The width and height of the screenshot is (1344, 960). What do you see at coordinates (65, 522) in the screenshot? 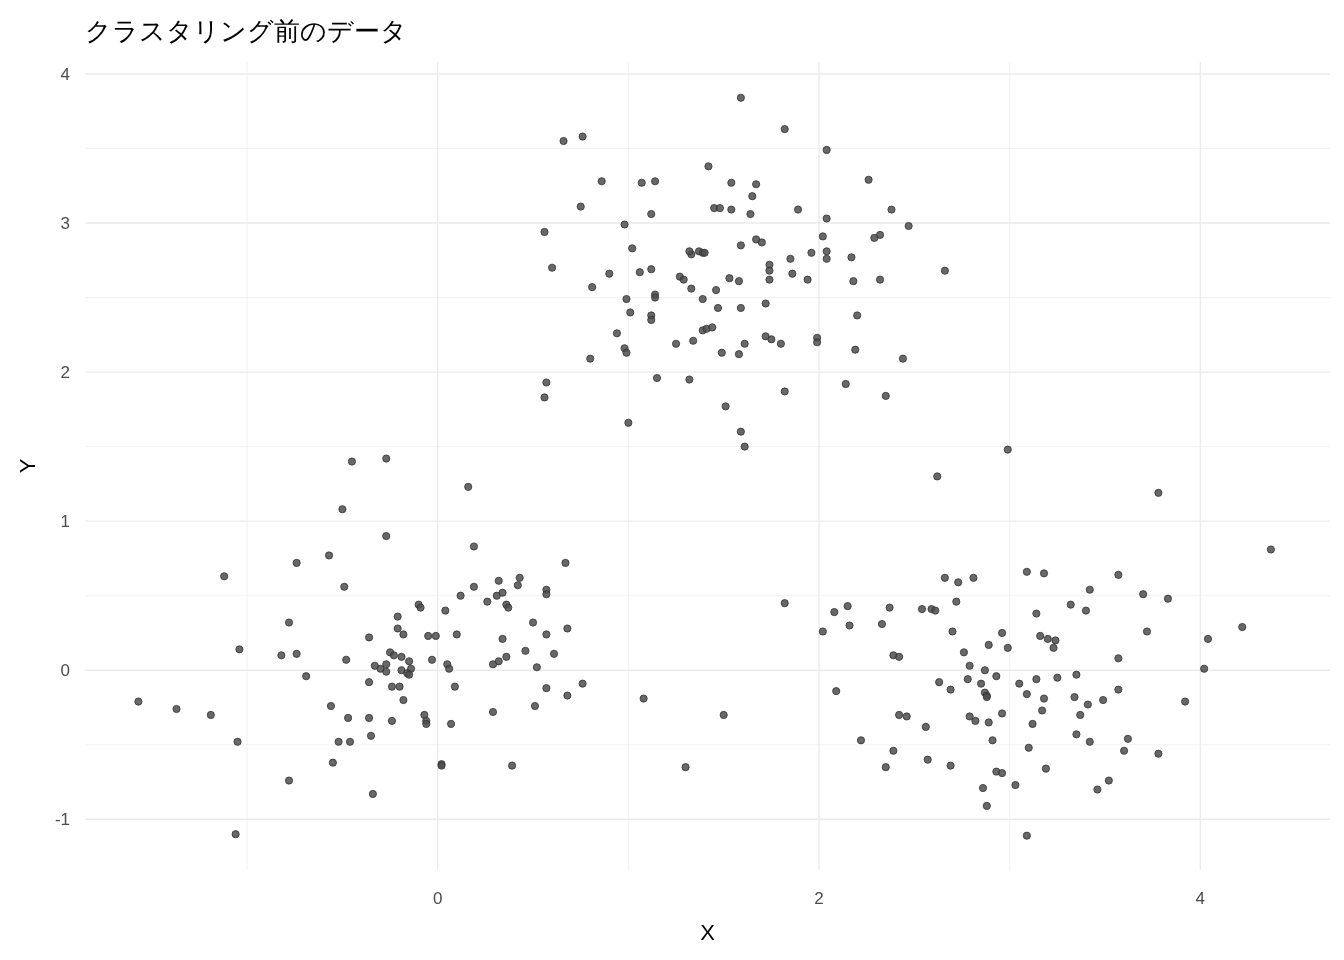
I see `y-tick-label: 1` at bounding box center [65, 522].